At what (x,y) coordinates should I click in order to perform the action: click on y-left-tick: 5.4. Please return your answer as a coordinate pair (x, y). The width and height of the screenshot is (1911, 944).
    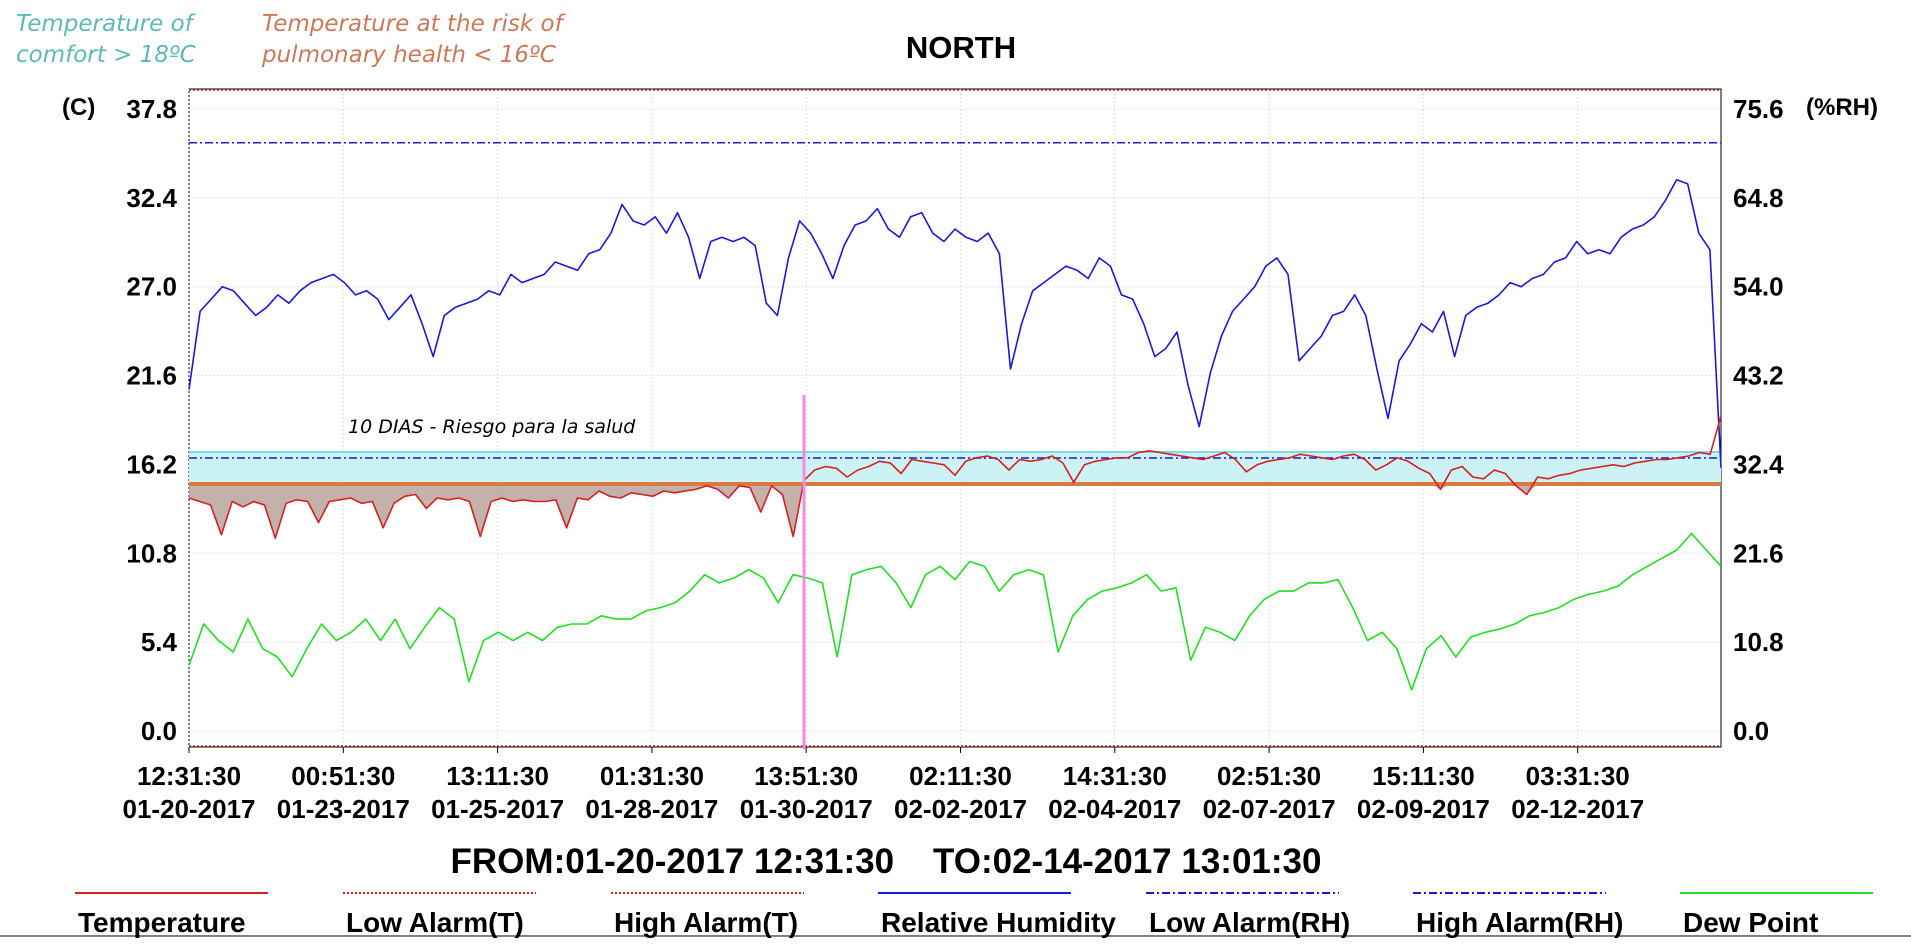
    Looking at the image, I should click on (159, 642).